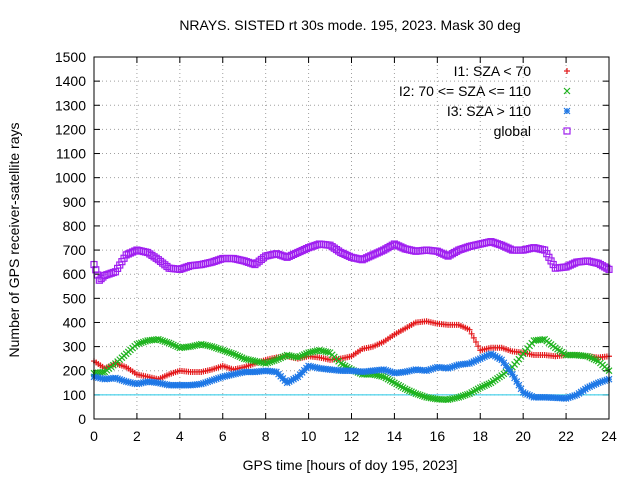  What do you see at coordinates (75, 322) in the screenshot?
I see `y-tick-label: 400` at bounding box center [75, 322].